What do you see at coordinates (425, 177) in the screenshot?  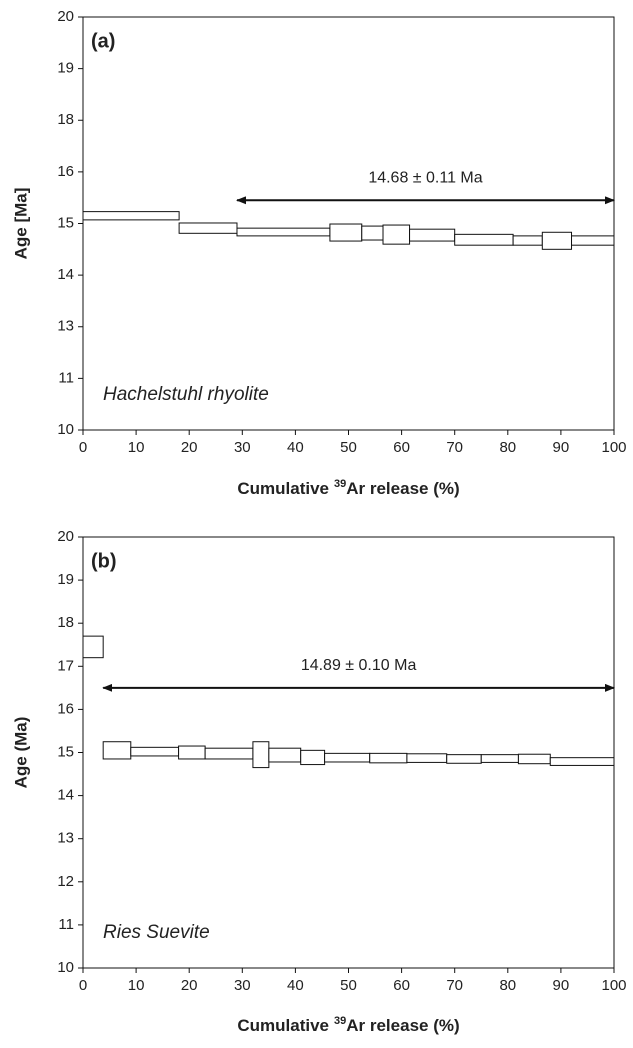 I see `plateau-label: 14.68 ± 0.11 Ma` at bounding box center [425, 177].